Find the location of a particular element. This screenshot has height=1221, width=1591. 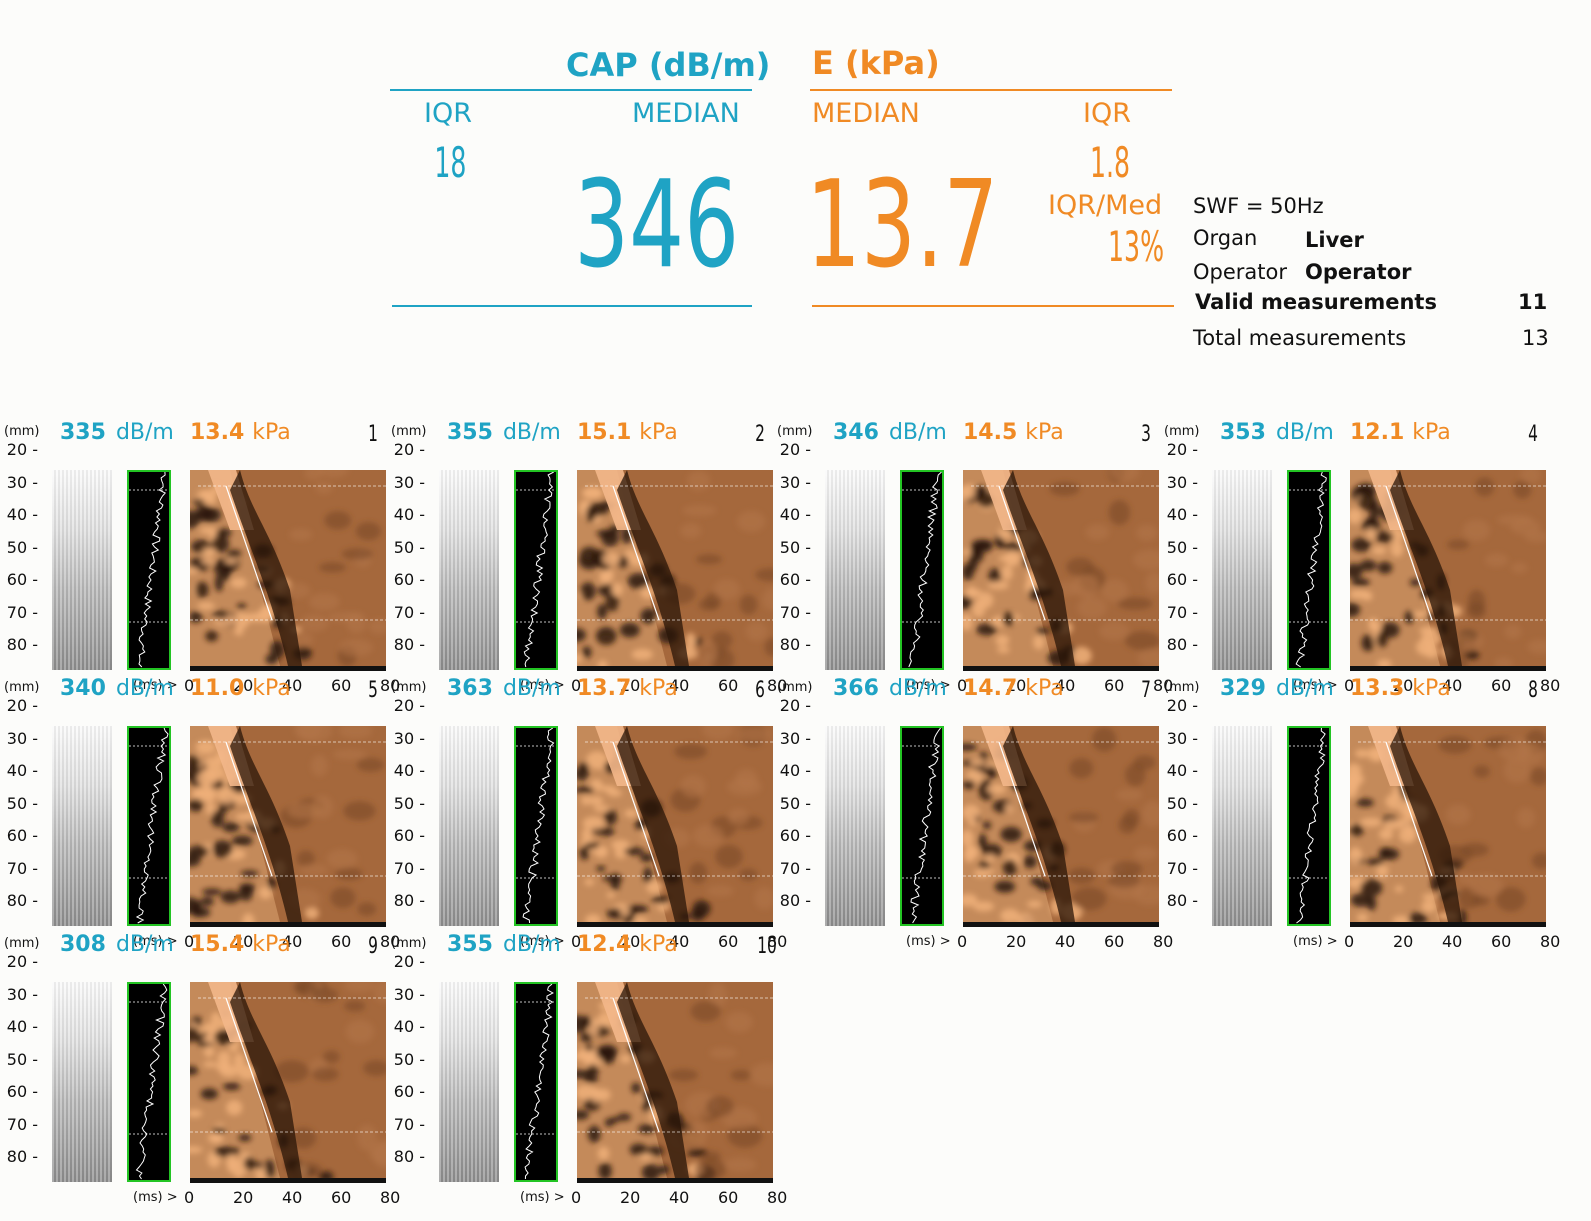

panel-cap: 308 dB/m is located at coordinates (117, 944).